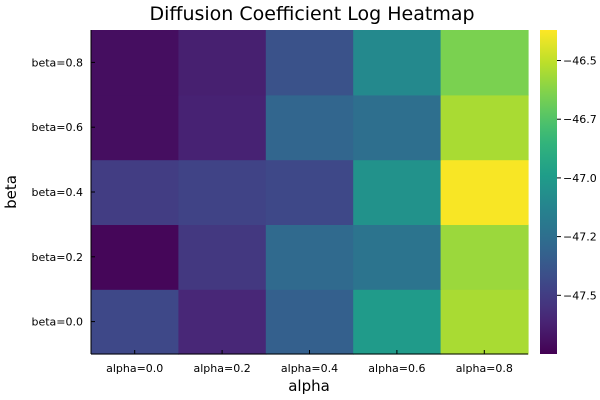 Image resolution: width=600 pixels, height=400 pixels. What do you see at coordinates (580, 61) in the screenshot?
I see `colorbar-tick-label: −46.5` at bounding box center [580, 61].